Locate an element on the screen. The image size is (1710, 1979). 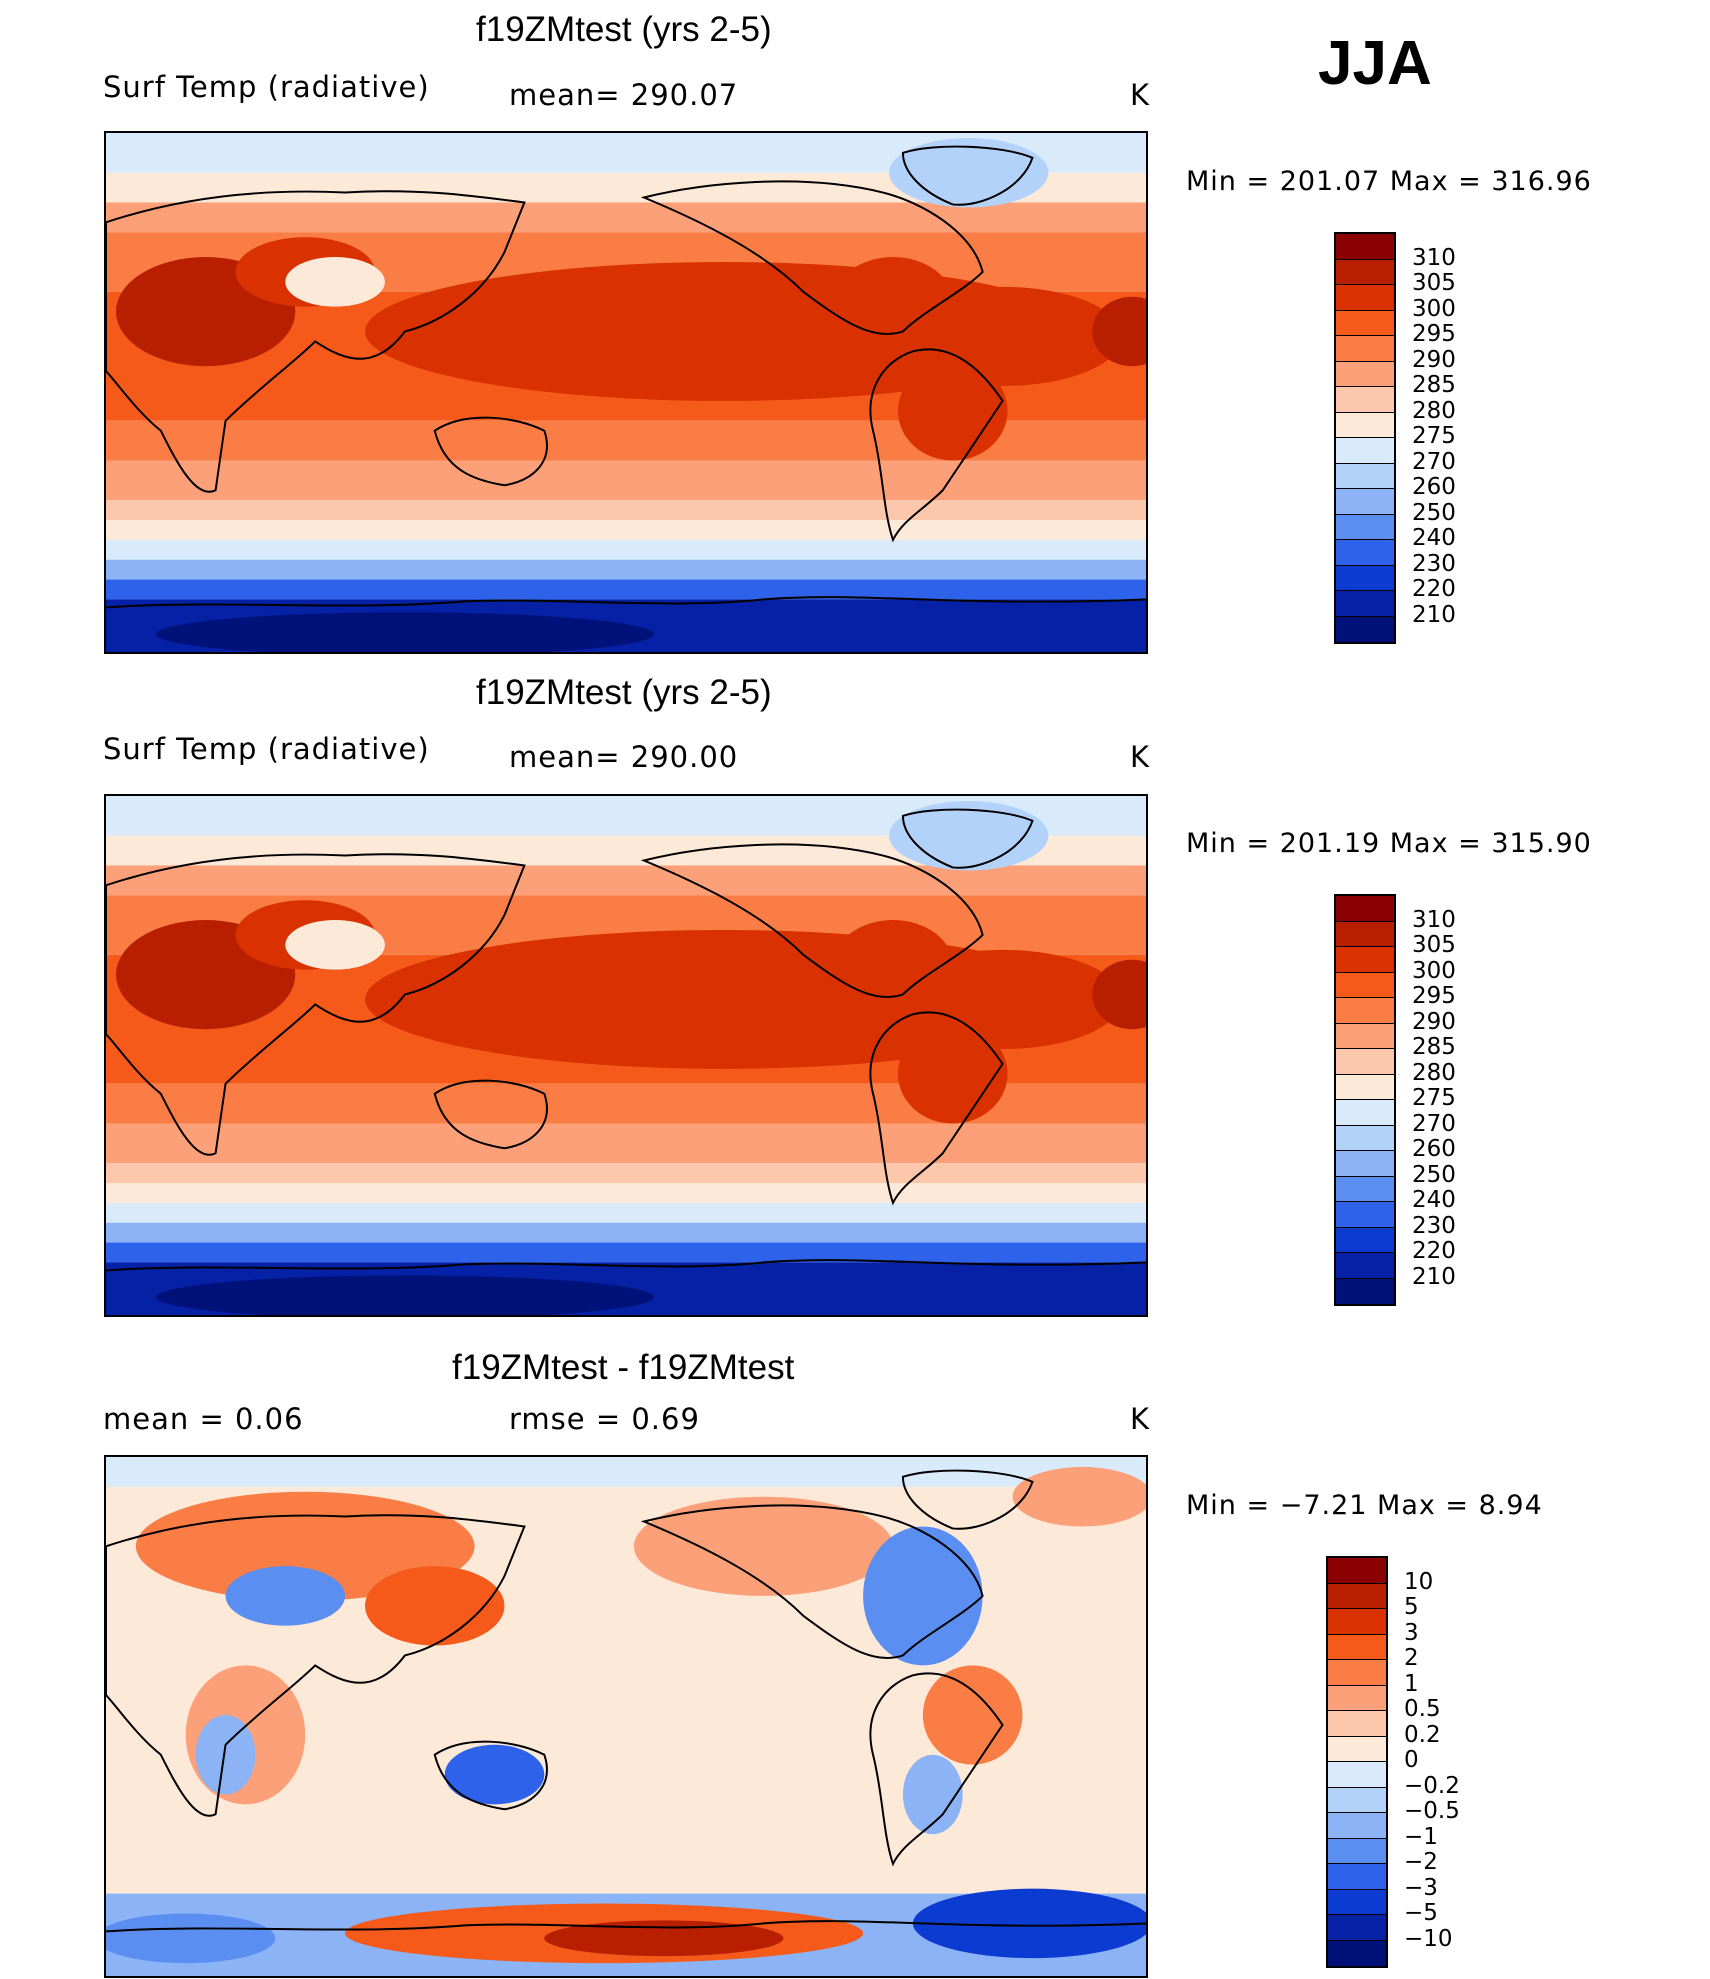
colorbar-level-label: −0.5 is located at coordinates (1432, 1811).